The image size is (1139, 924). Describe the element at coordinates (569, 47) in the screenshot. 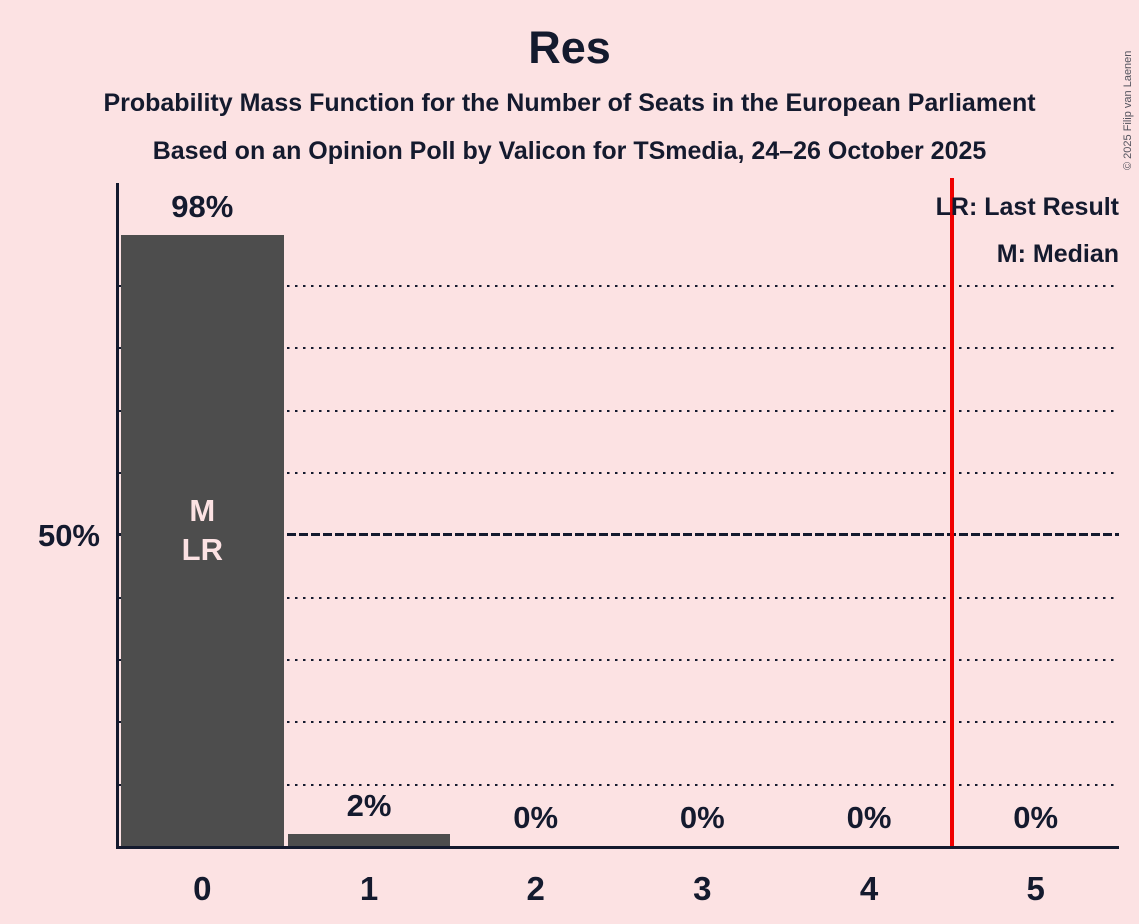

I see `chart-title: Res` at that location.